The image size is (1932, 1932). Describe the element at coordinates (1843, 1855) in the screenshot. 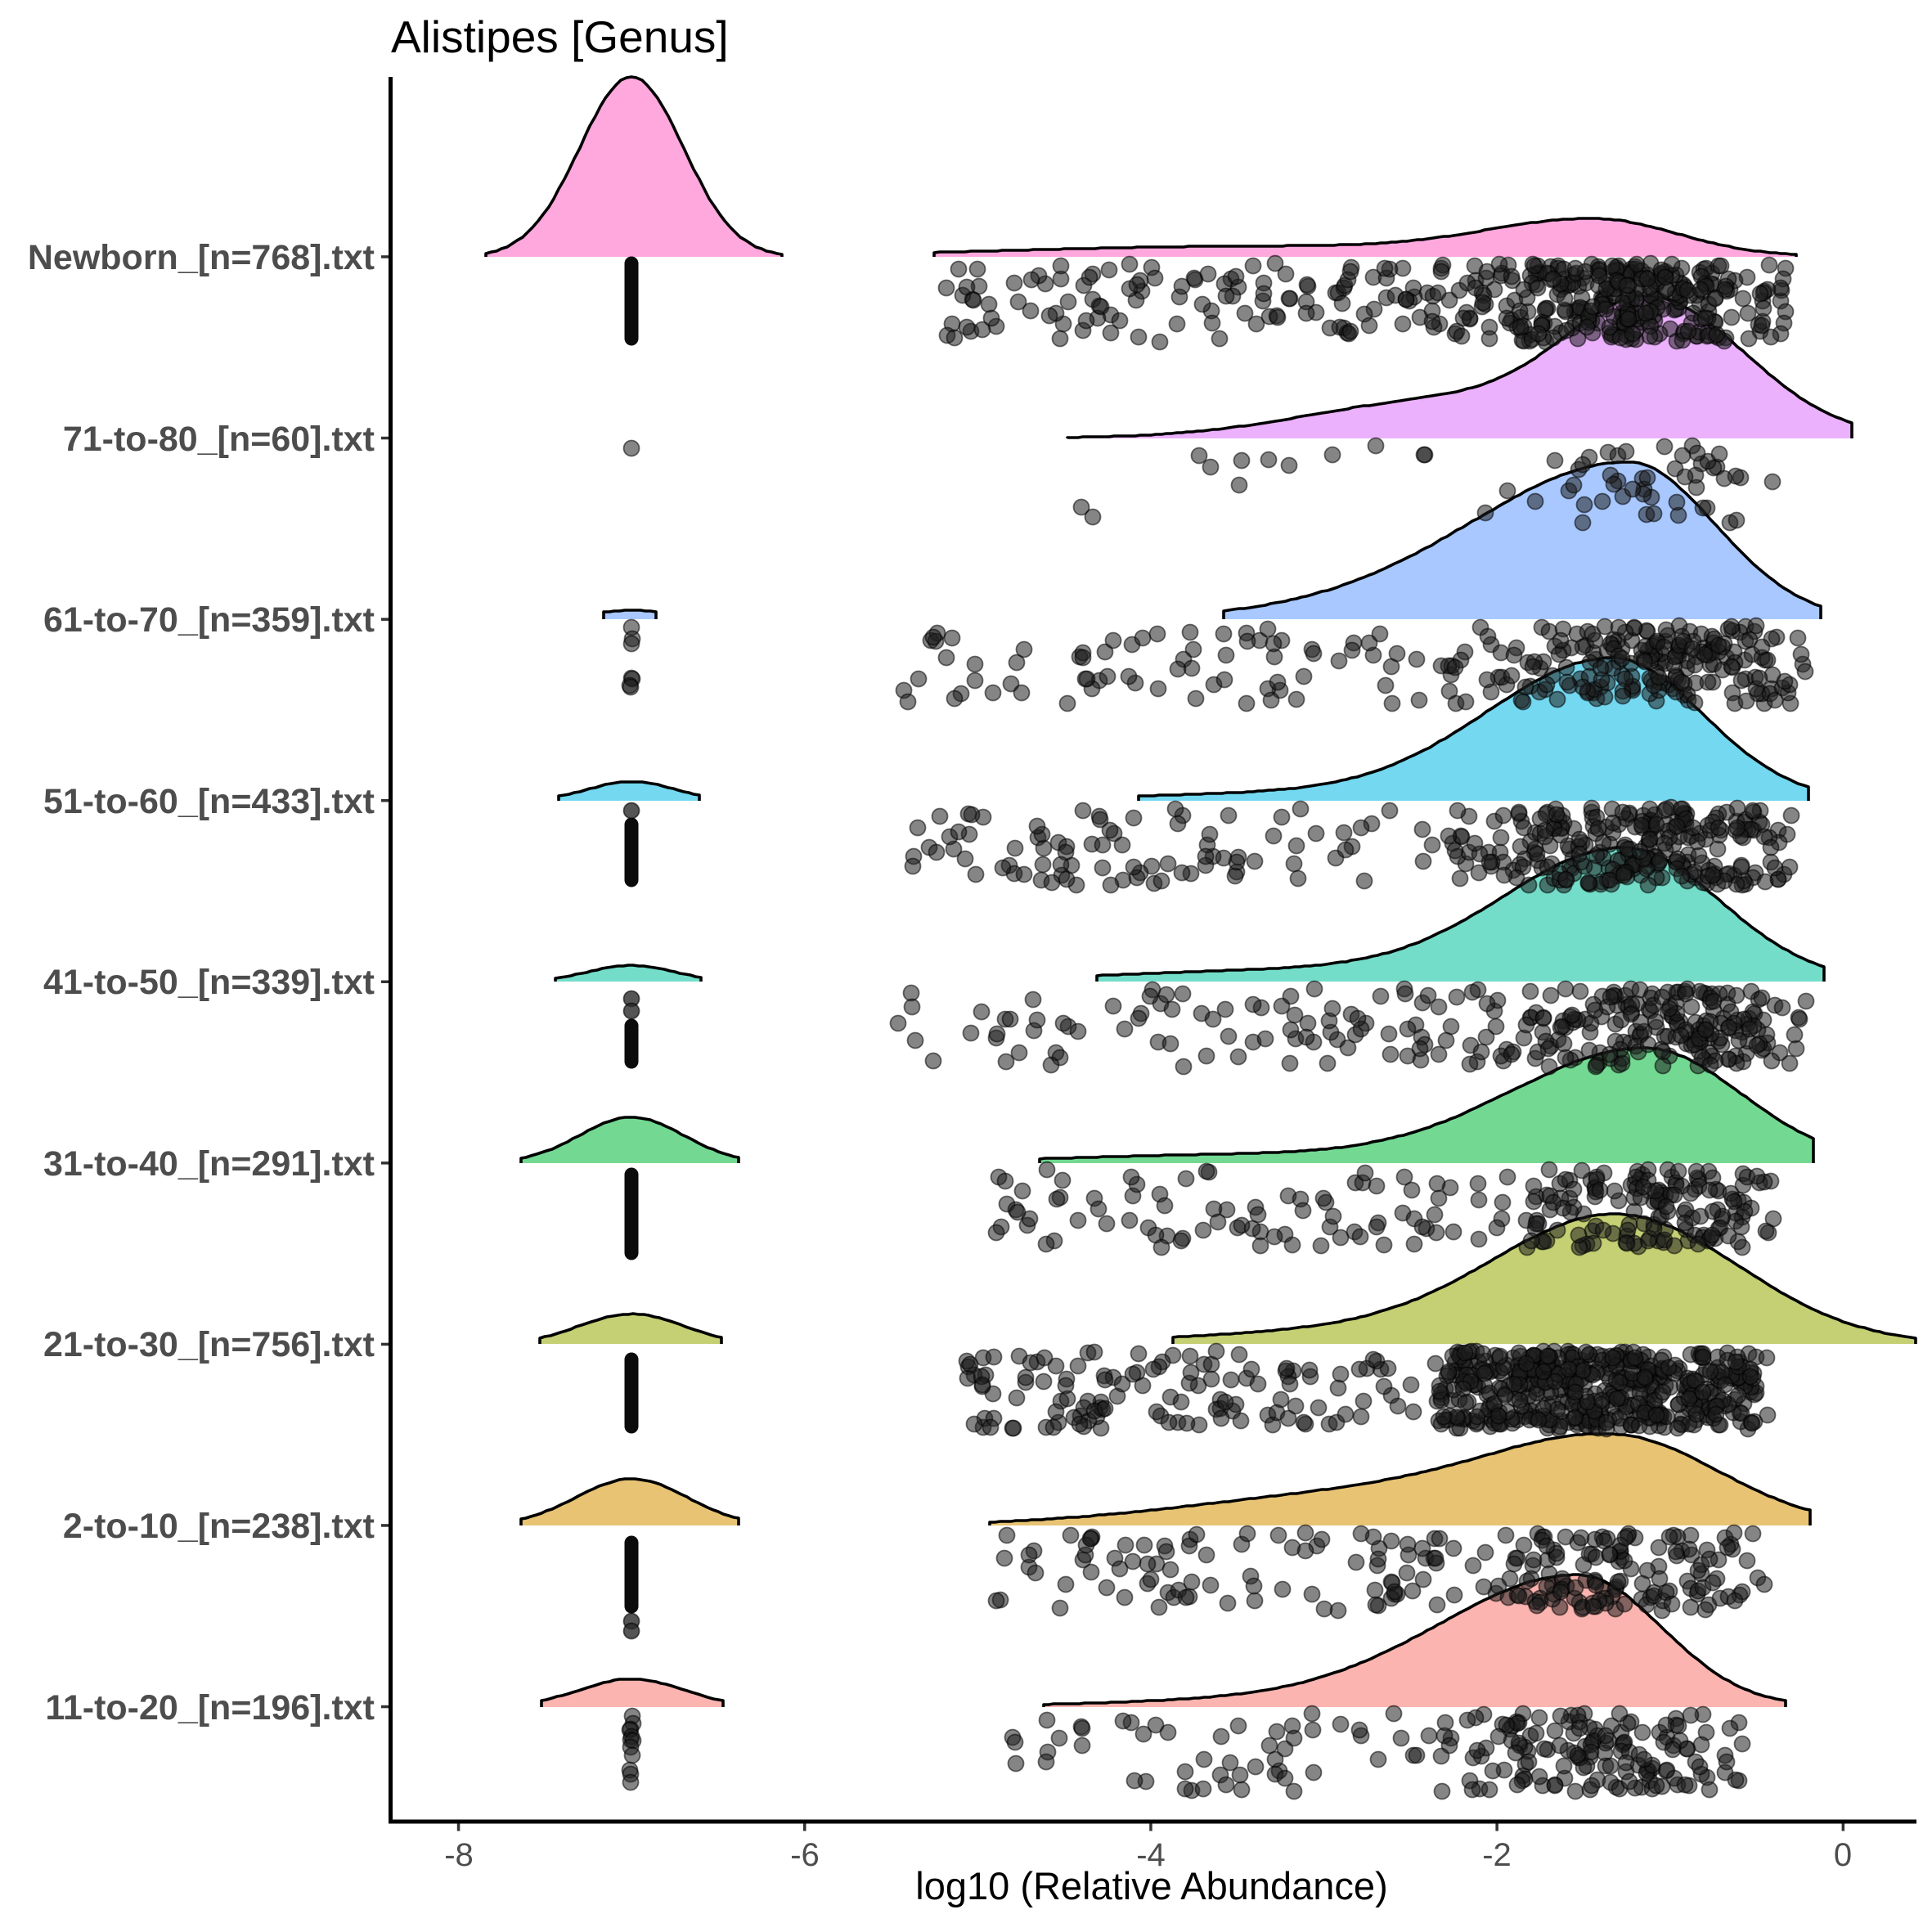

I see `svg-text: 0` at that location.